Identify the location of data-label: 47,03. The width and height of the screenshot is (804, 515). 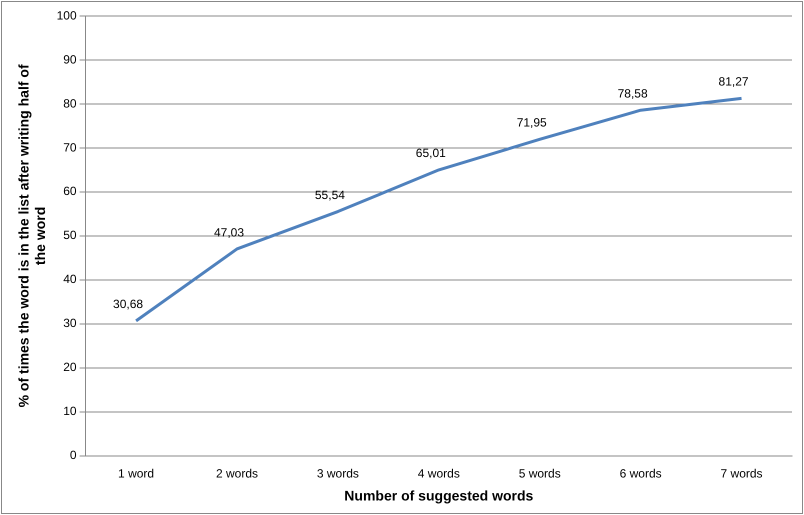
(229, 232).